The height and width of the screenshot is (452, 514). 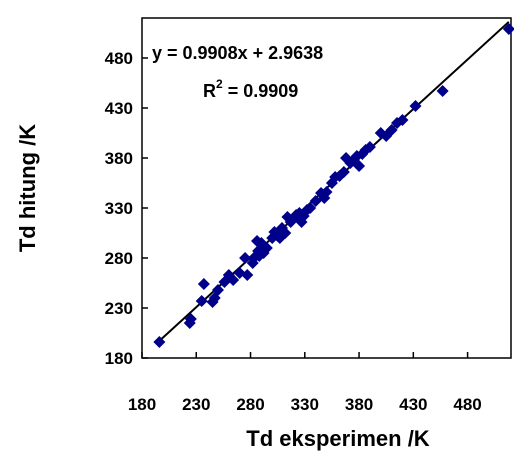 I want to click on y-tick-label: 180, so click(x=119, y=358).